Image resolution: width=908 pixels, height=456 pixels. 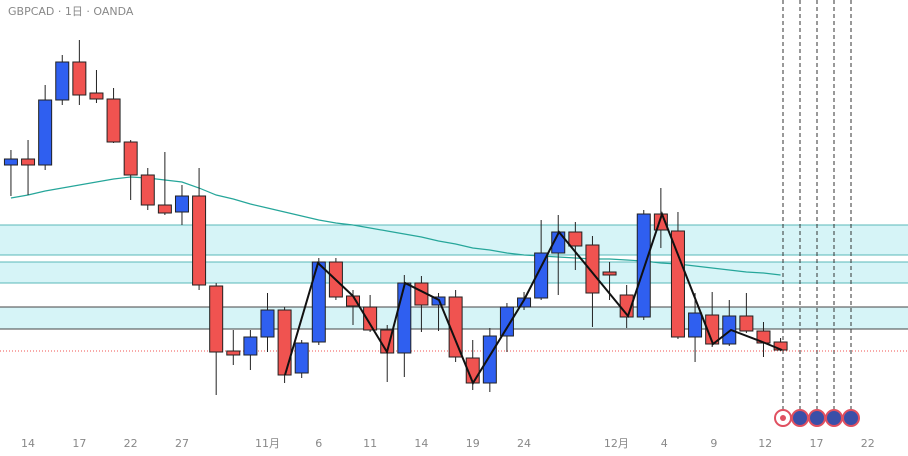 What do you see at coordinates (664, 443) in the screenshot?
I see `x-tick-label: 4` at bounding box center [664, 443].